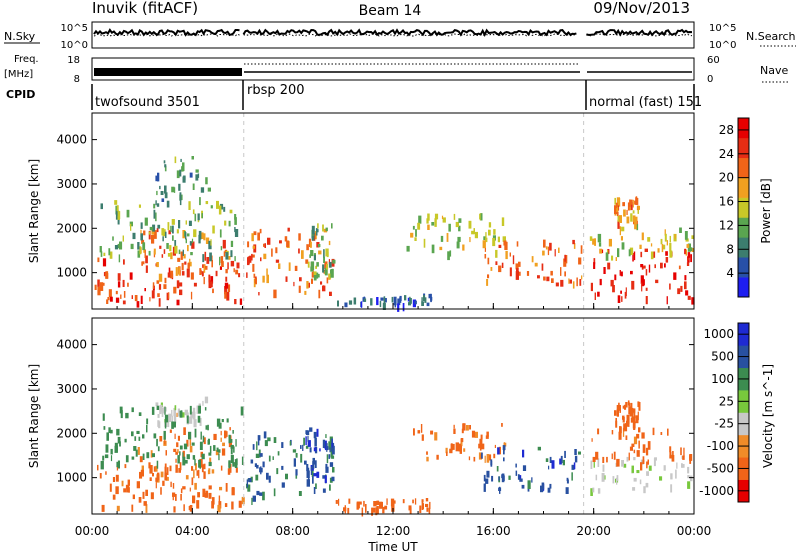 This screenshot has width=800, height=554. I want to click on nsky-series, so click(393, 32).